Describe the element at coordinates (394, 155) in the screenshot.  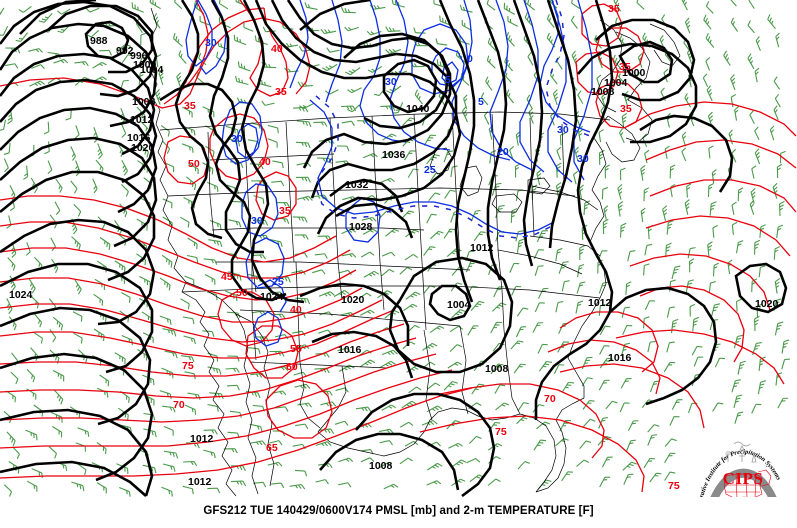
I see `isobar-label-13: 1036` at that location.